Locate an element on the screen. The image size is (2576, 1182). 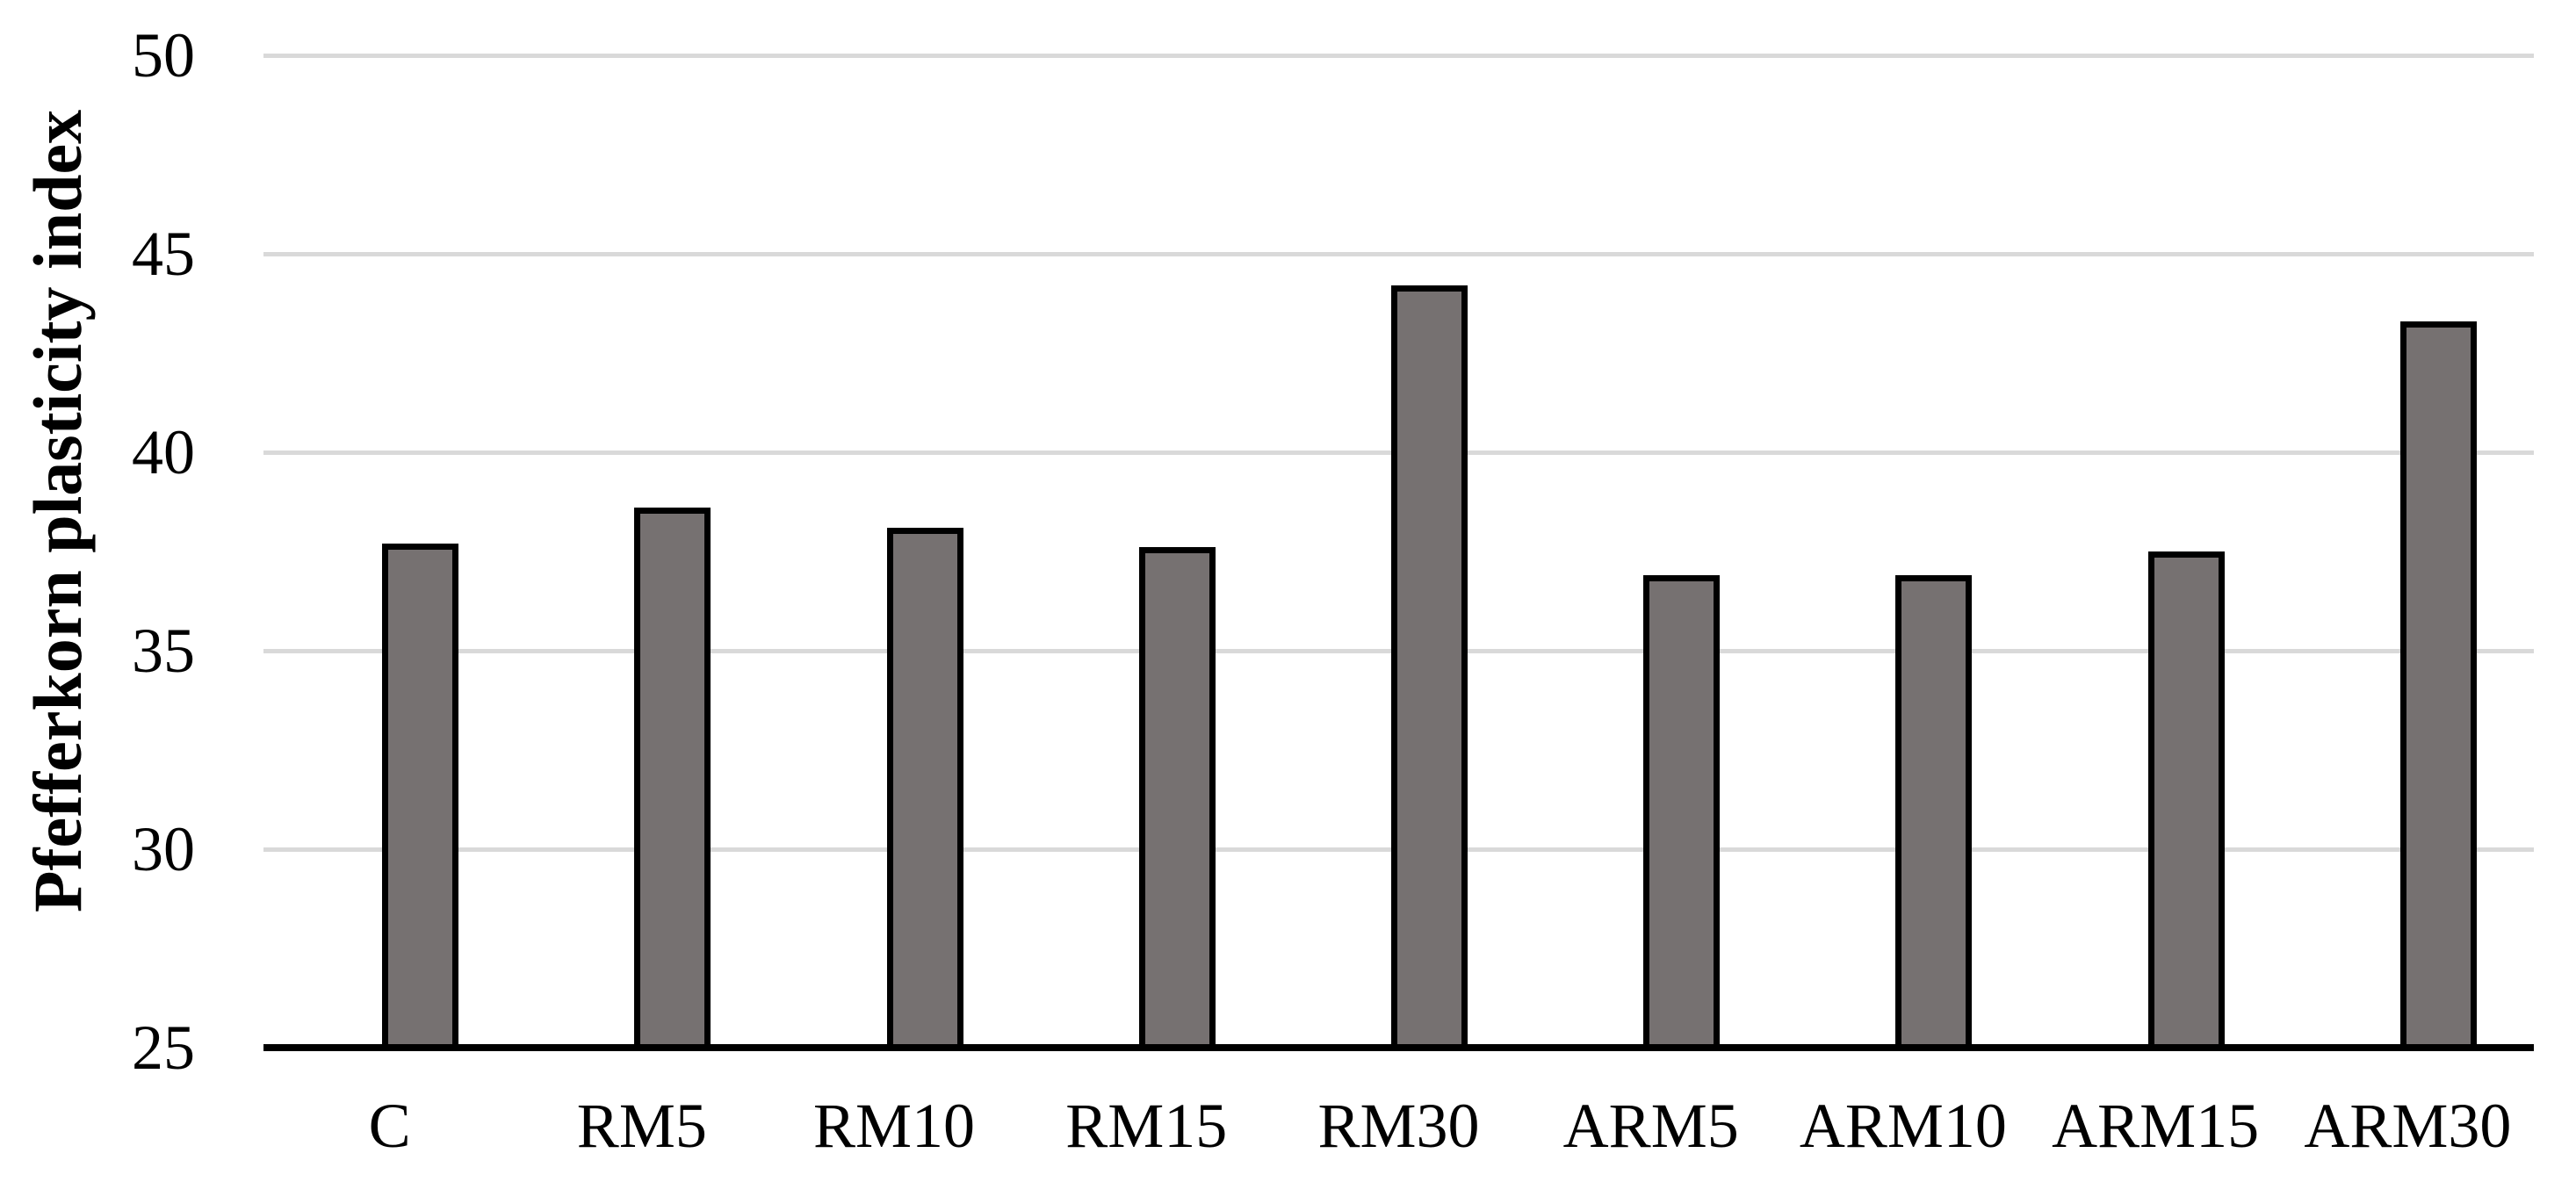
y-tick-label-30: 30 is located at coordinates (163, 849).